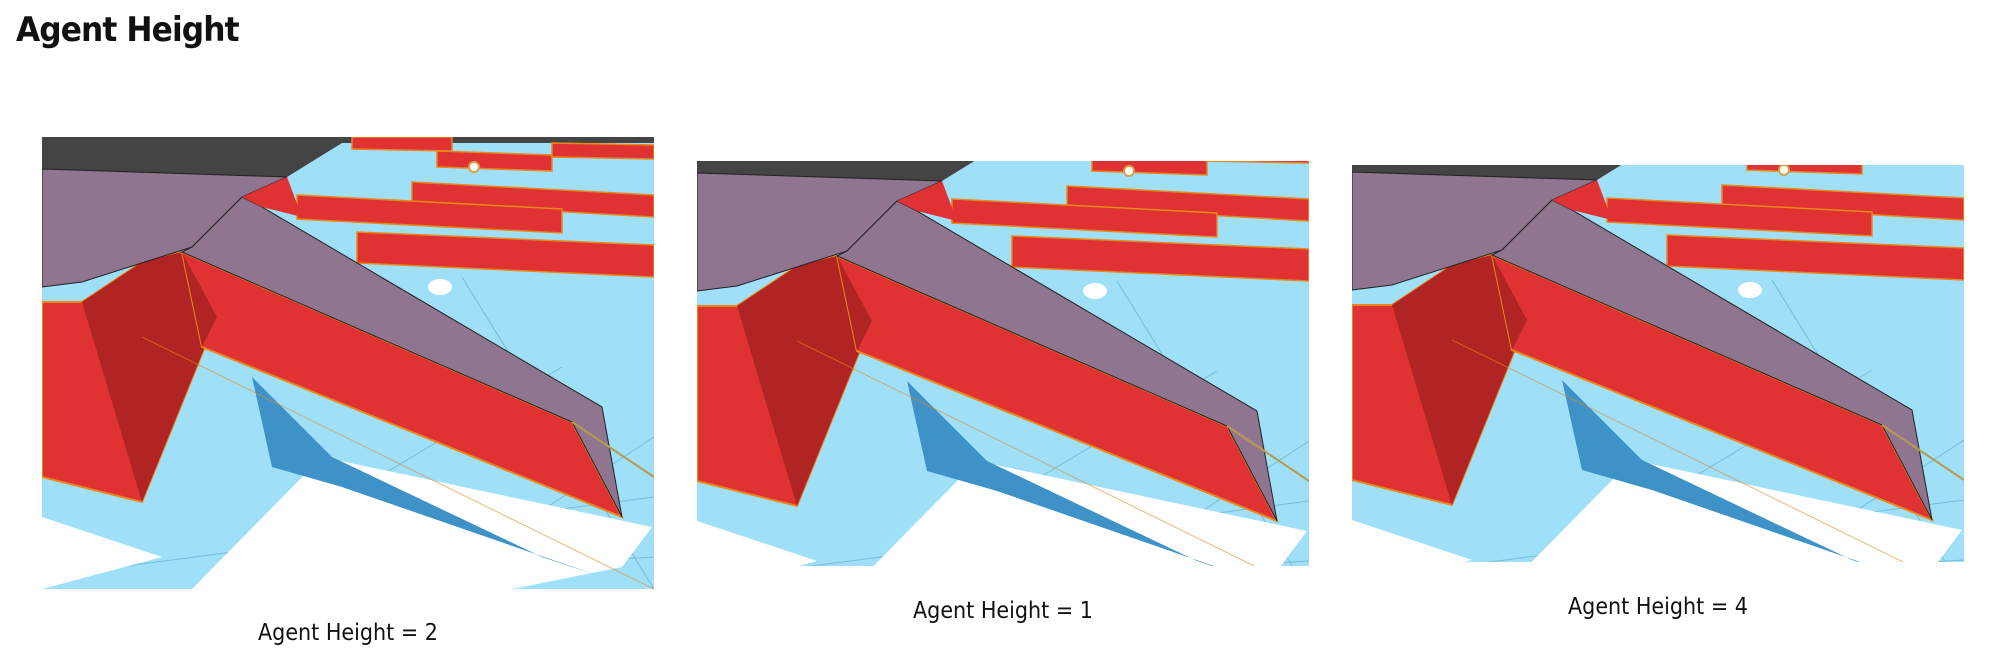 This screenshot has width=2000, height=658. Describe the element at coordinates (1003, 611) in the screenshot. I see `figure-caption: Agent Height = 1` at that location.